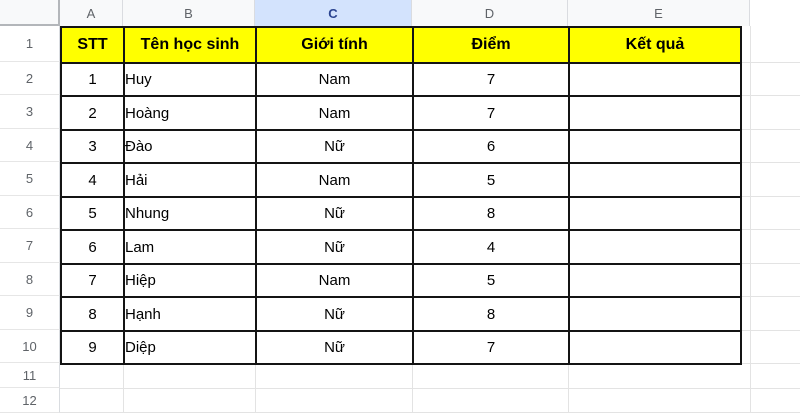 This screenshot has height=414, width=800. I want to click on cell-result-row3, so click(655, 113).